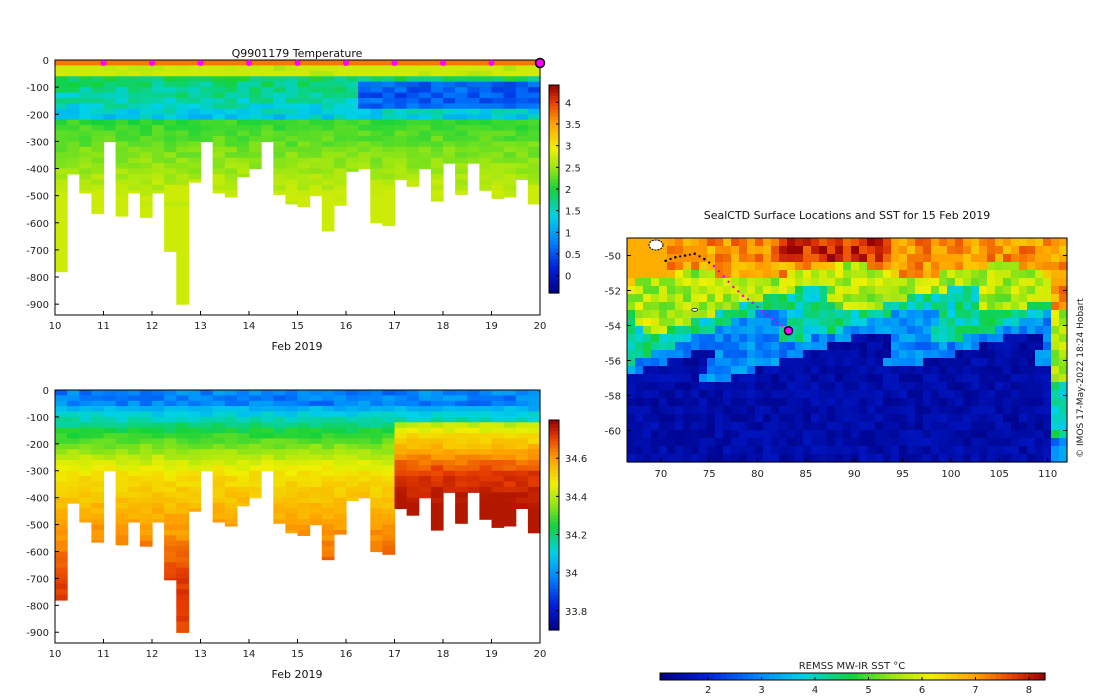 The width and height of the screenshot is (1100, 700). Describe the element at coordinates (46, 391) in the screenshot. I see `y-tick-label: 0` at that location.